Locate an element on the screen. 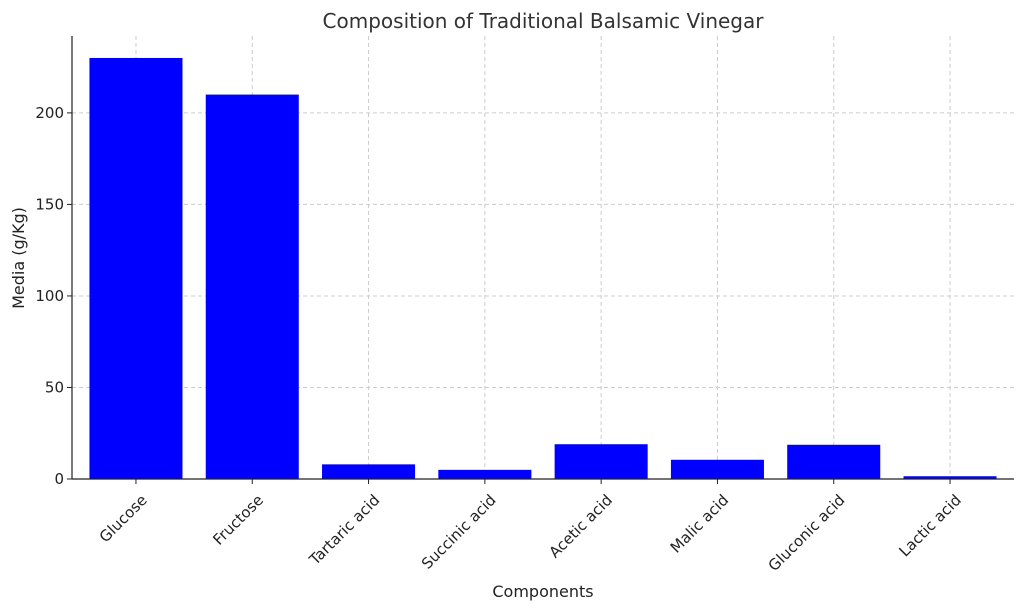 The width and height of the screenshot is (1024, 611). x-tick-label: Succinic acid is located at coordinates (459, 532).